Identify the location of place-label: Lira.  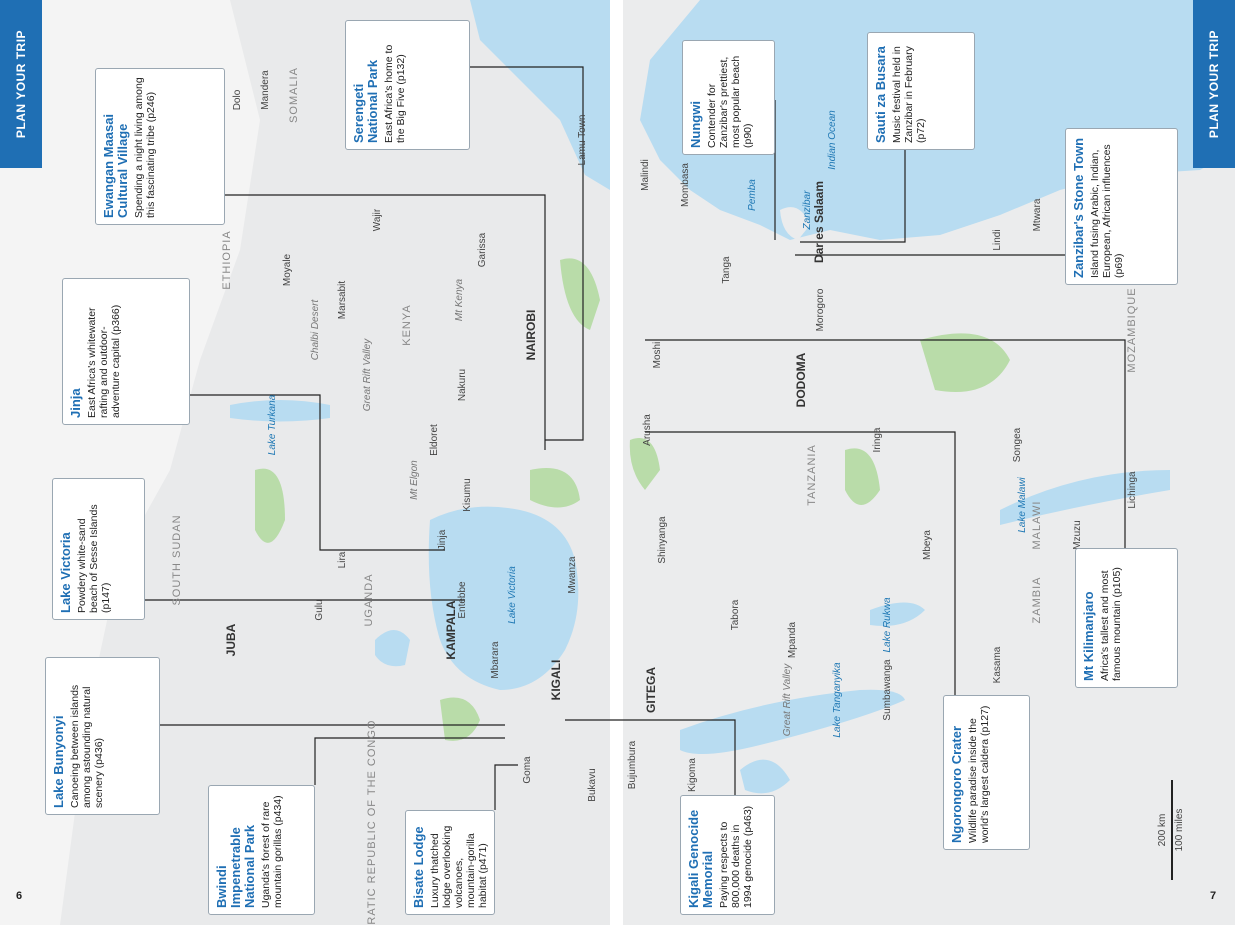
(342, 559).